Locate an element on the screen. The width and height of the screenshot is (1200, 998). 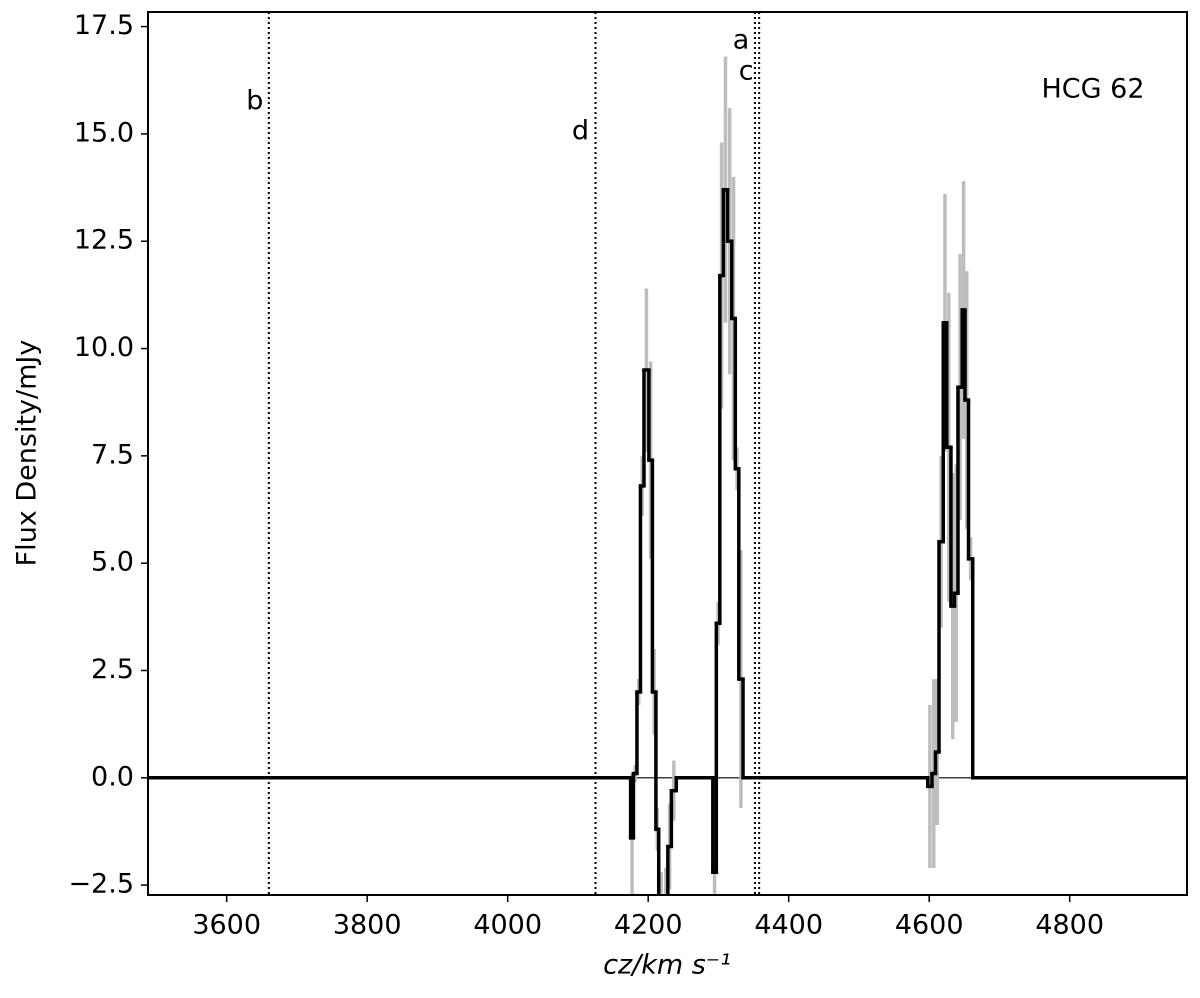
marker-label: a is located at coordinates (741, 40).